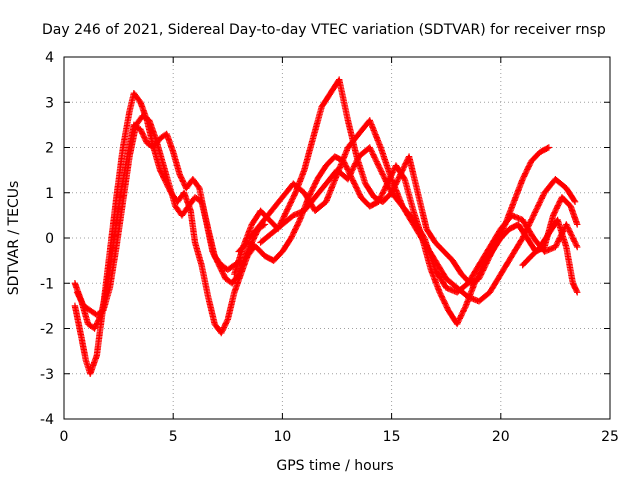 This screenshot has width=640, height=480. What do you see at coordinates (47, 330) in the screenshot?
I see `y-tick-label: -2` at bounding box center [47, 330].